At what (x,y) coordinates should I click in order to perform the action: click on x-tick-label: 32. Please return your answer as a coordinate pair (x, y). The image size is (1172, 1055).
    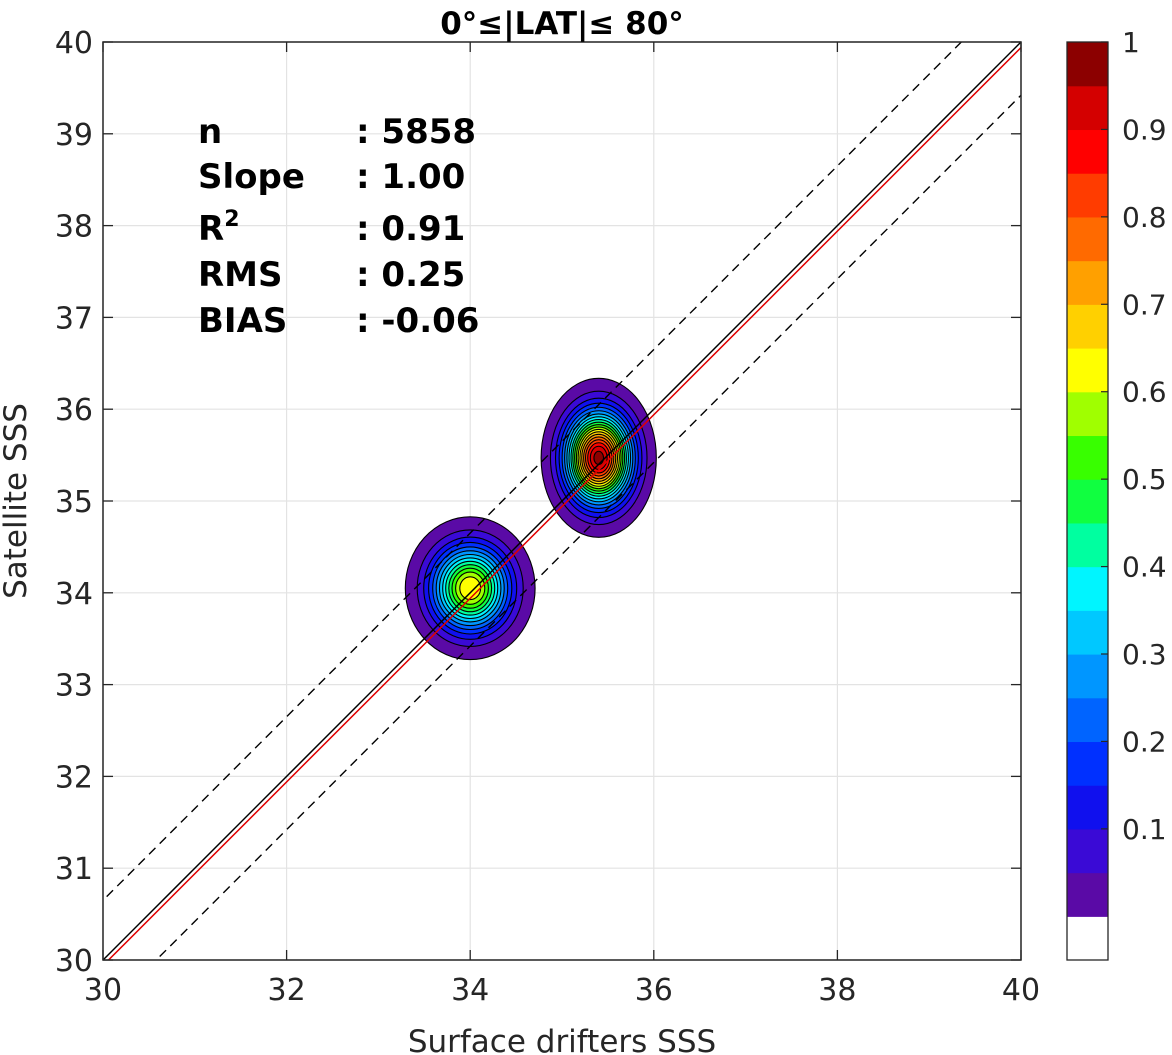
    Looking at the image, I should click on (287, 990).